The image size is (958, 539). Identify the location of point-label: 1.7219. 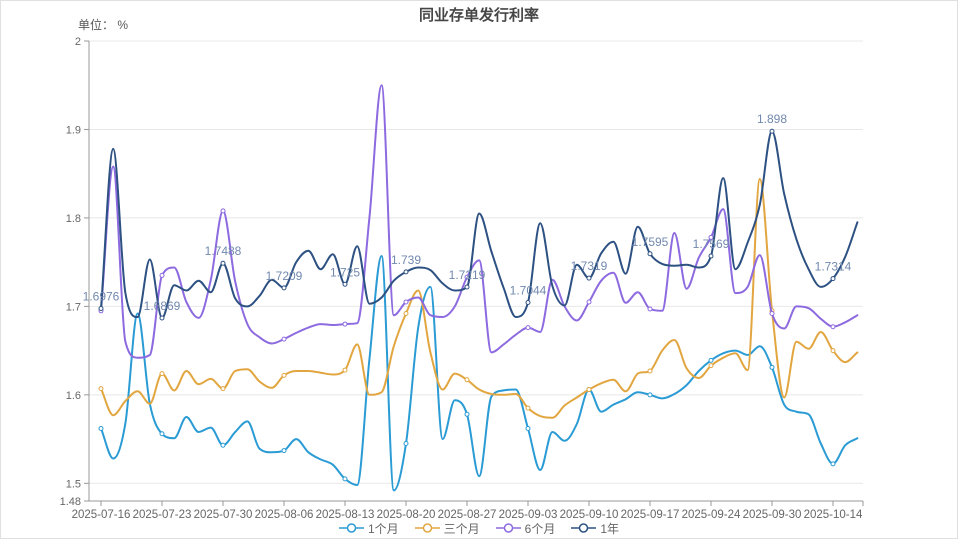
(467, 275).